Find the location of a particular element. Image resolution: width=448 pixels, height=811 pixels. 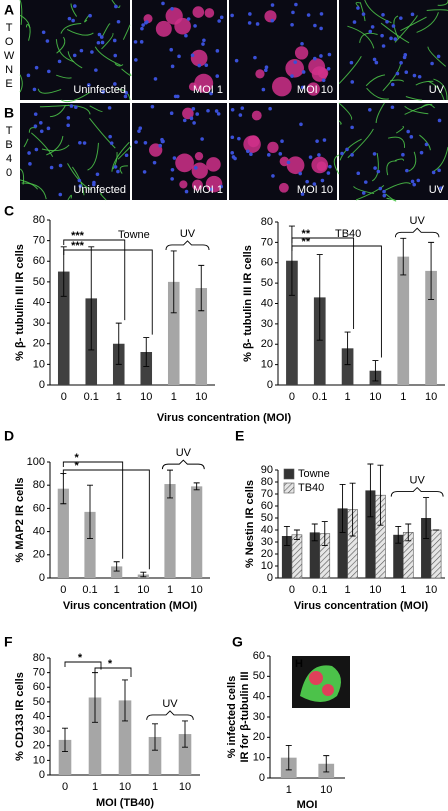

significance-label: * is located at coordinates (77, 458).